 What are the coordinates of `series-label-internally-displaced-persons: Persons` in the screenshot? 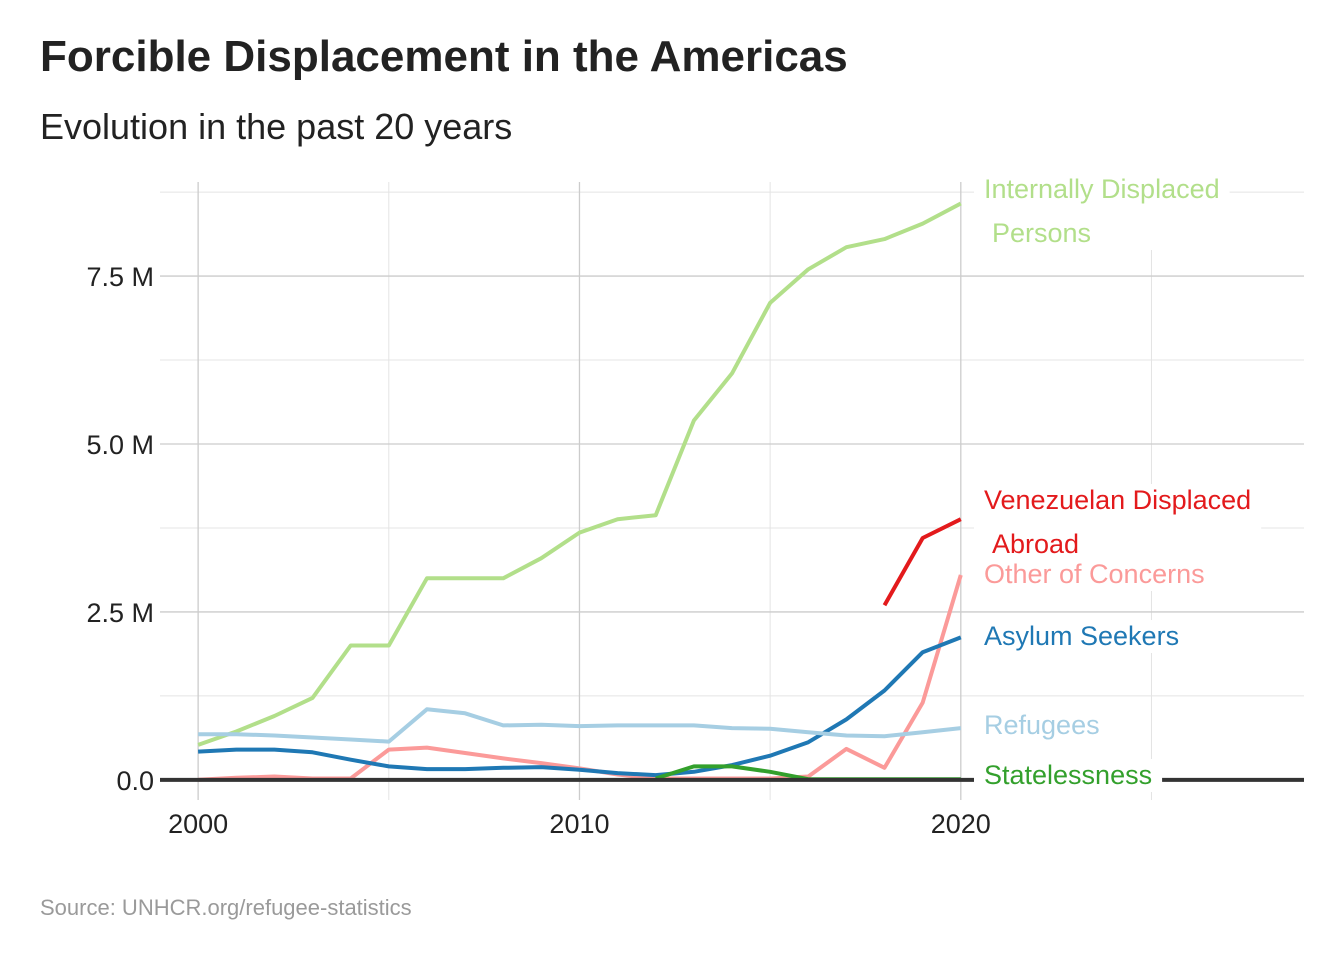 It's located at (1041, 233).